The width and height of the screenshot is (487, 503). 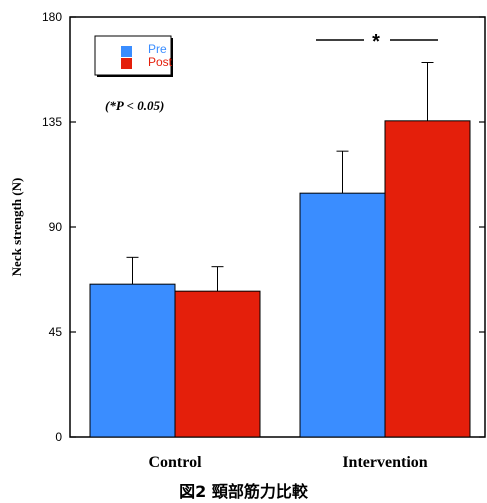 I want to click on legend-box, so click(x=133, y=55).